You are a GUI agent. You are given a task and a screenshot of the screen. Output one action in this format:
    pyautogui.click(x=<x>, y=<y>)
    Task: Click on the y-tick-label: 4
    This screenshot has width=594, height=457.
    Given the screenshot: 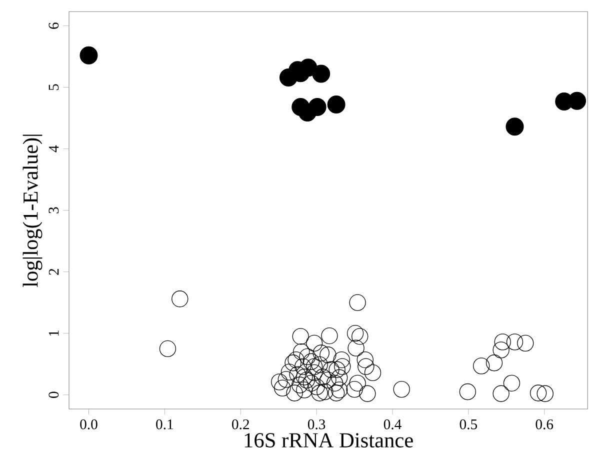 What is the action you would take?
    pyautogui.click(x=53, y=148)
    